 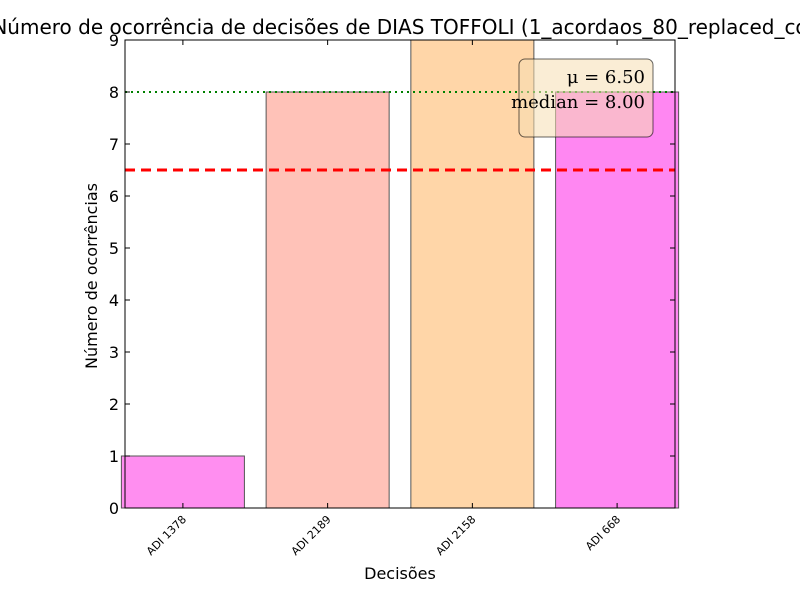 I want to click on y-tick-label: 5, so click(x=114, y=248).